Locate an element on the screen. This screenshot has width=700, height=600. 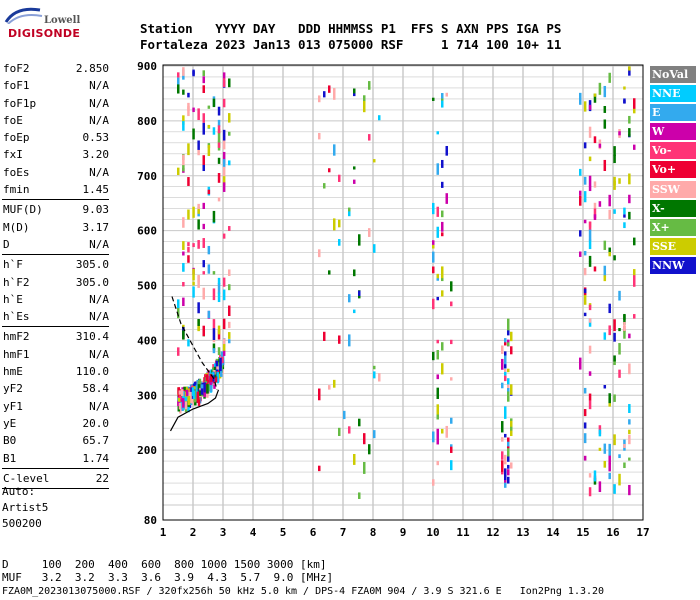
param-label: foE is located at coordinates (13, 120).